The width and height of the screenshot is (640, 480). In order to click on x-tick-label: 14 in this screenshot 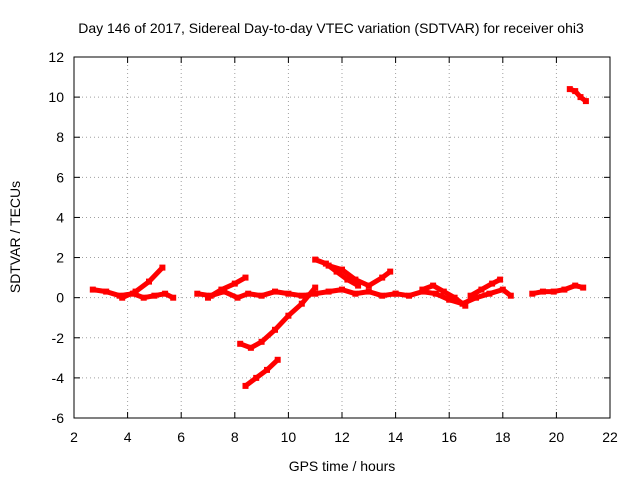, I will do `click(396, 437)`.